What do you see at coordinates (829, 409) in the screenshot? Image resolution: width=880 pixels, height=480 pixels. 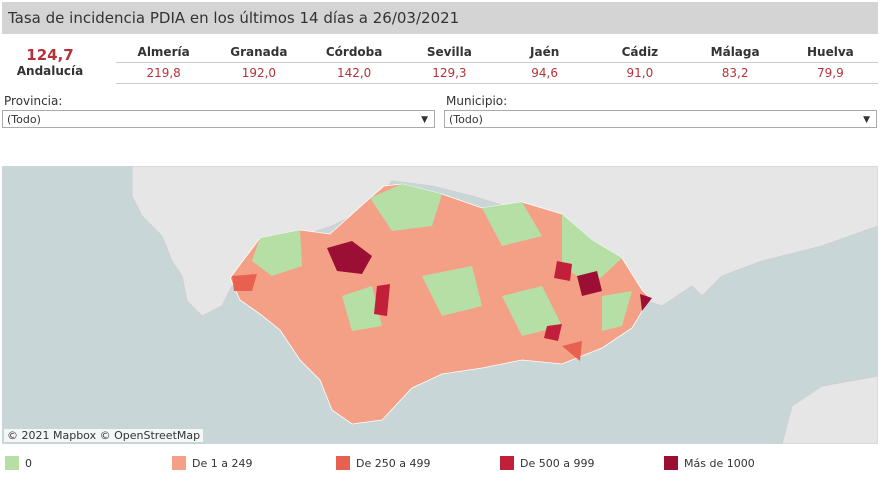 I see `land-africa` at bounding box center [829, 409].